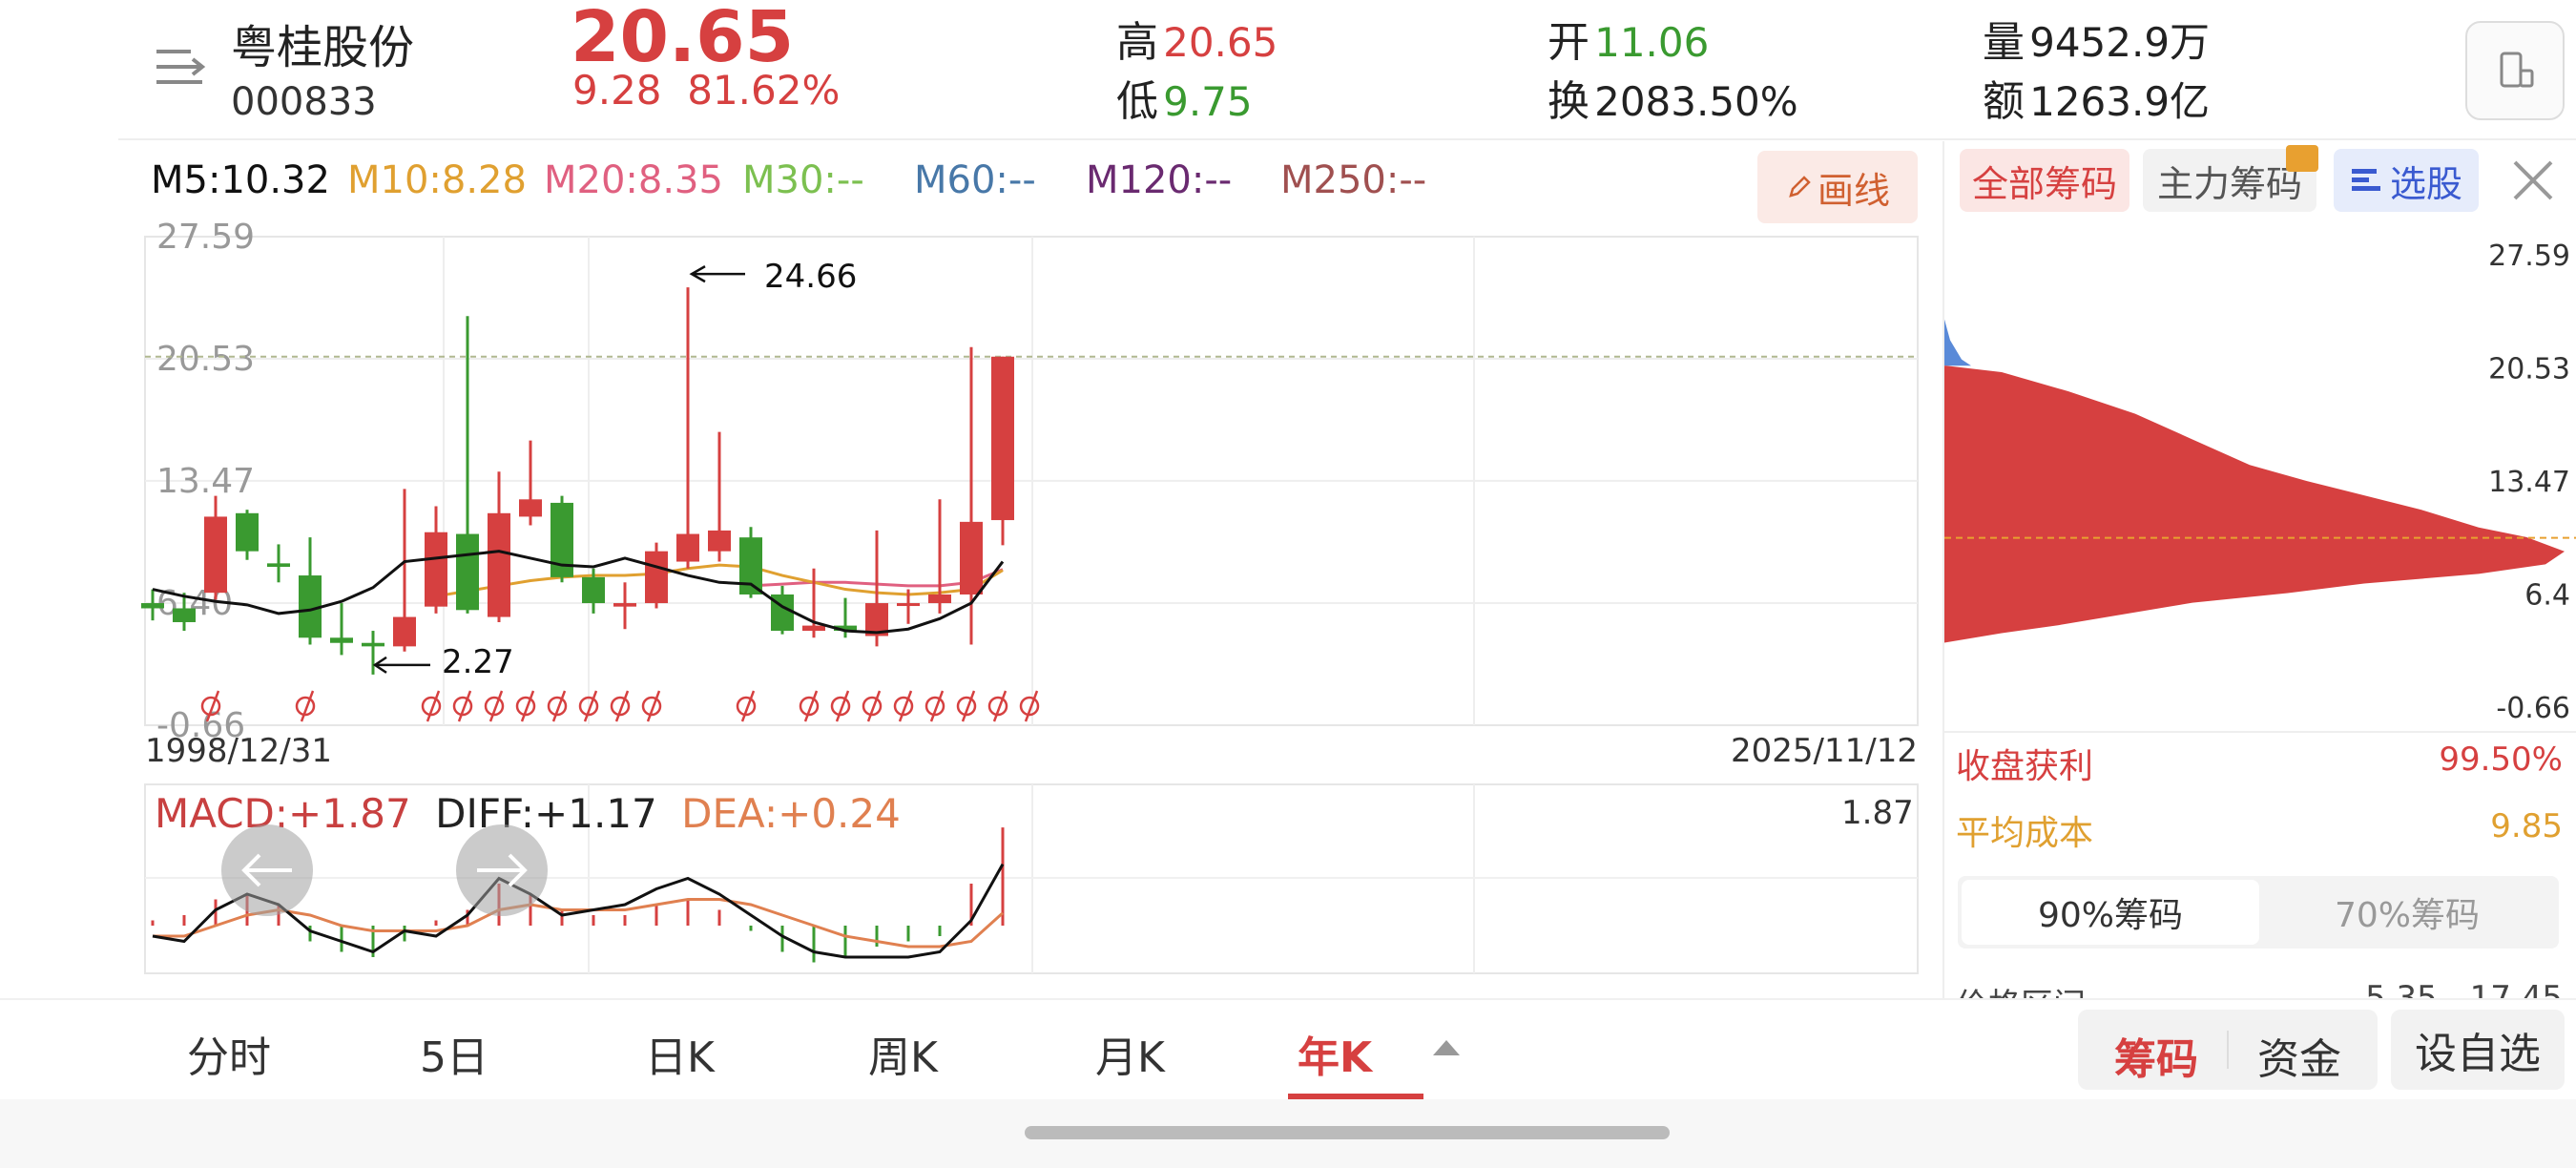 The width and height of the screenshot is (2576, 1168). What do you see at coordinates (2515, 70) in the screenshot?
I see `landscape-toggle-button` at bounding box center [2515, 70].